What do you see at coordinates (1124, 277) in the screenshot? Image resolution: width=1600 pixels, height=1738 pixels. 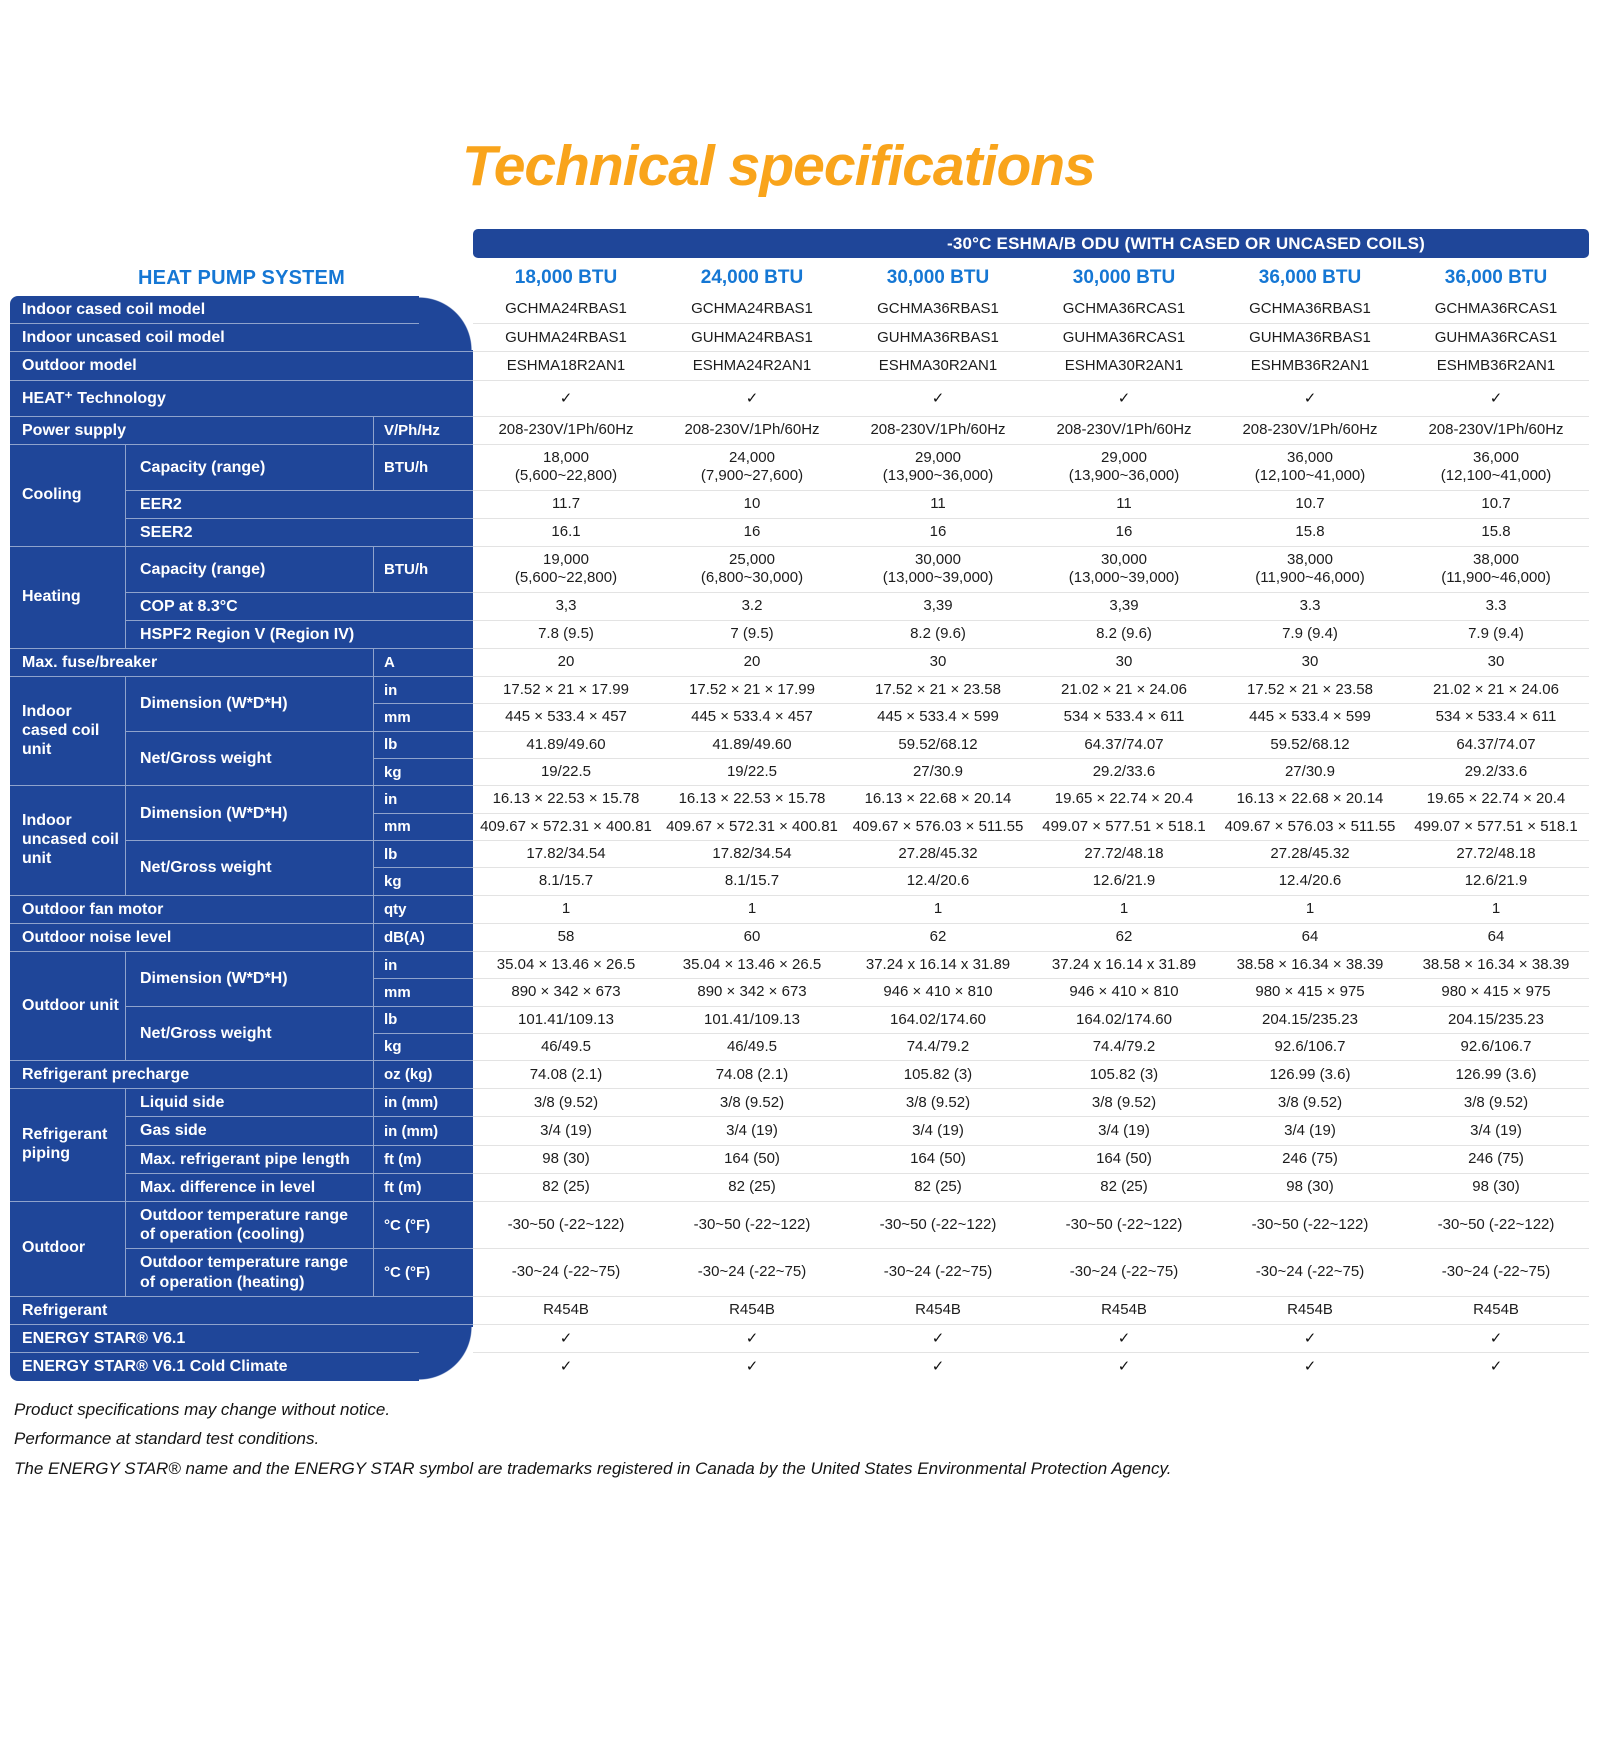 I see `column-header-4: 30,000 BTU` at bounding box center [1124, 277].